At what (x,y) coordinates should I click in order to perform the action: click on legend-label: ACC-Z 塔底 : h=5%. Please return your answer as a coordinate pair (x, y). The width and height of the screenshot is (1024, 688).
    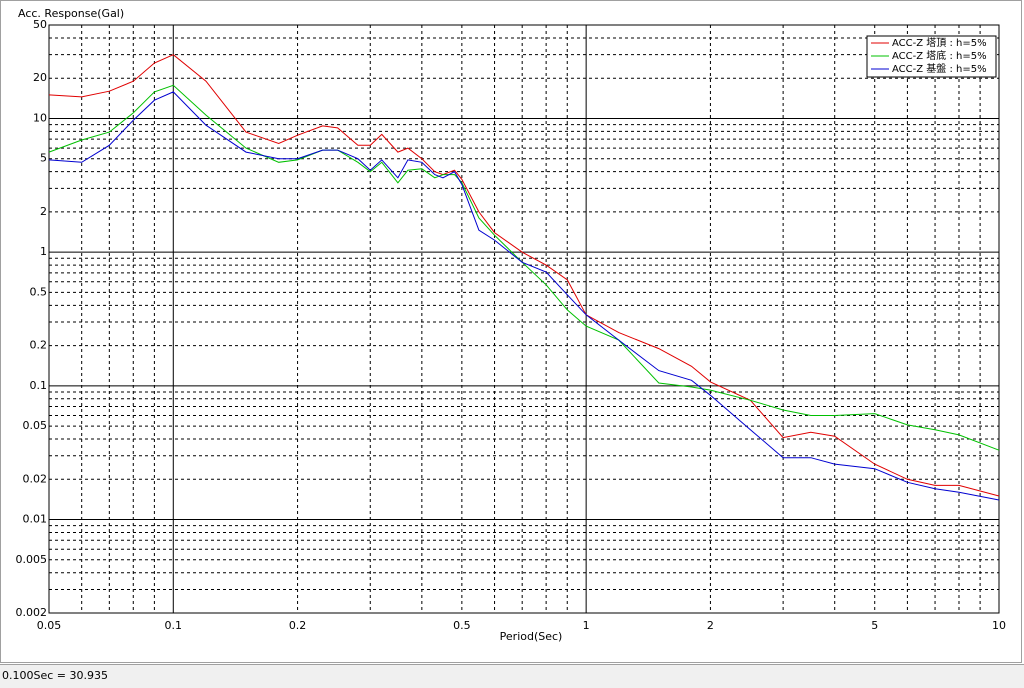
    Looking at the image, I should click on (939, 55).